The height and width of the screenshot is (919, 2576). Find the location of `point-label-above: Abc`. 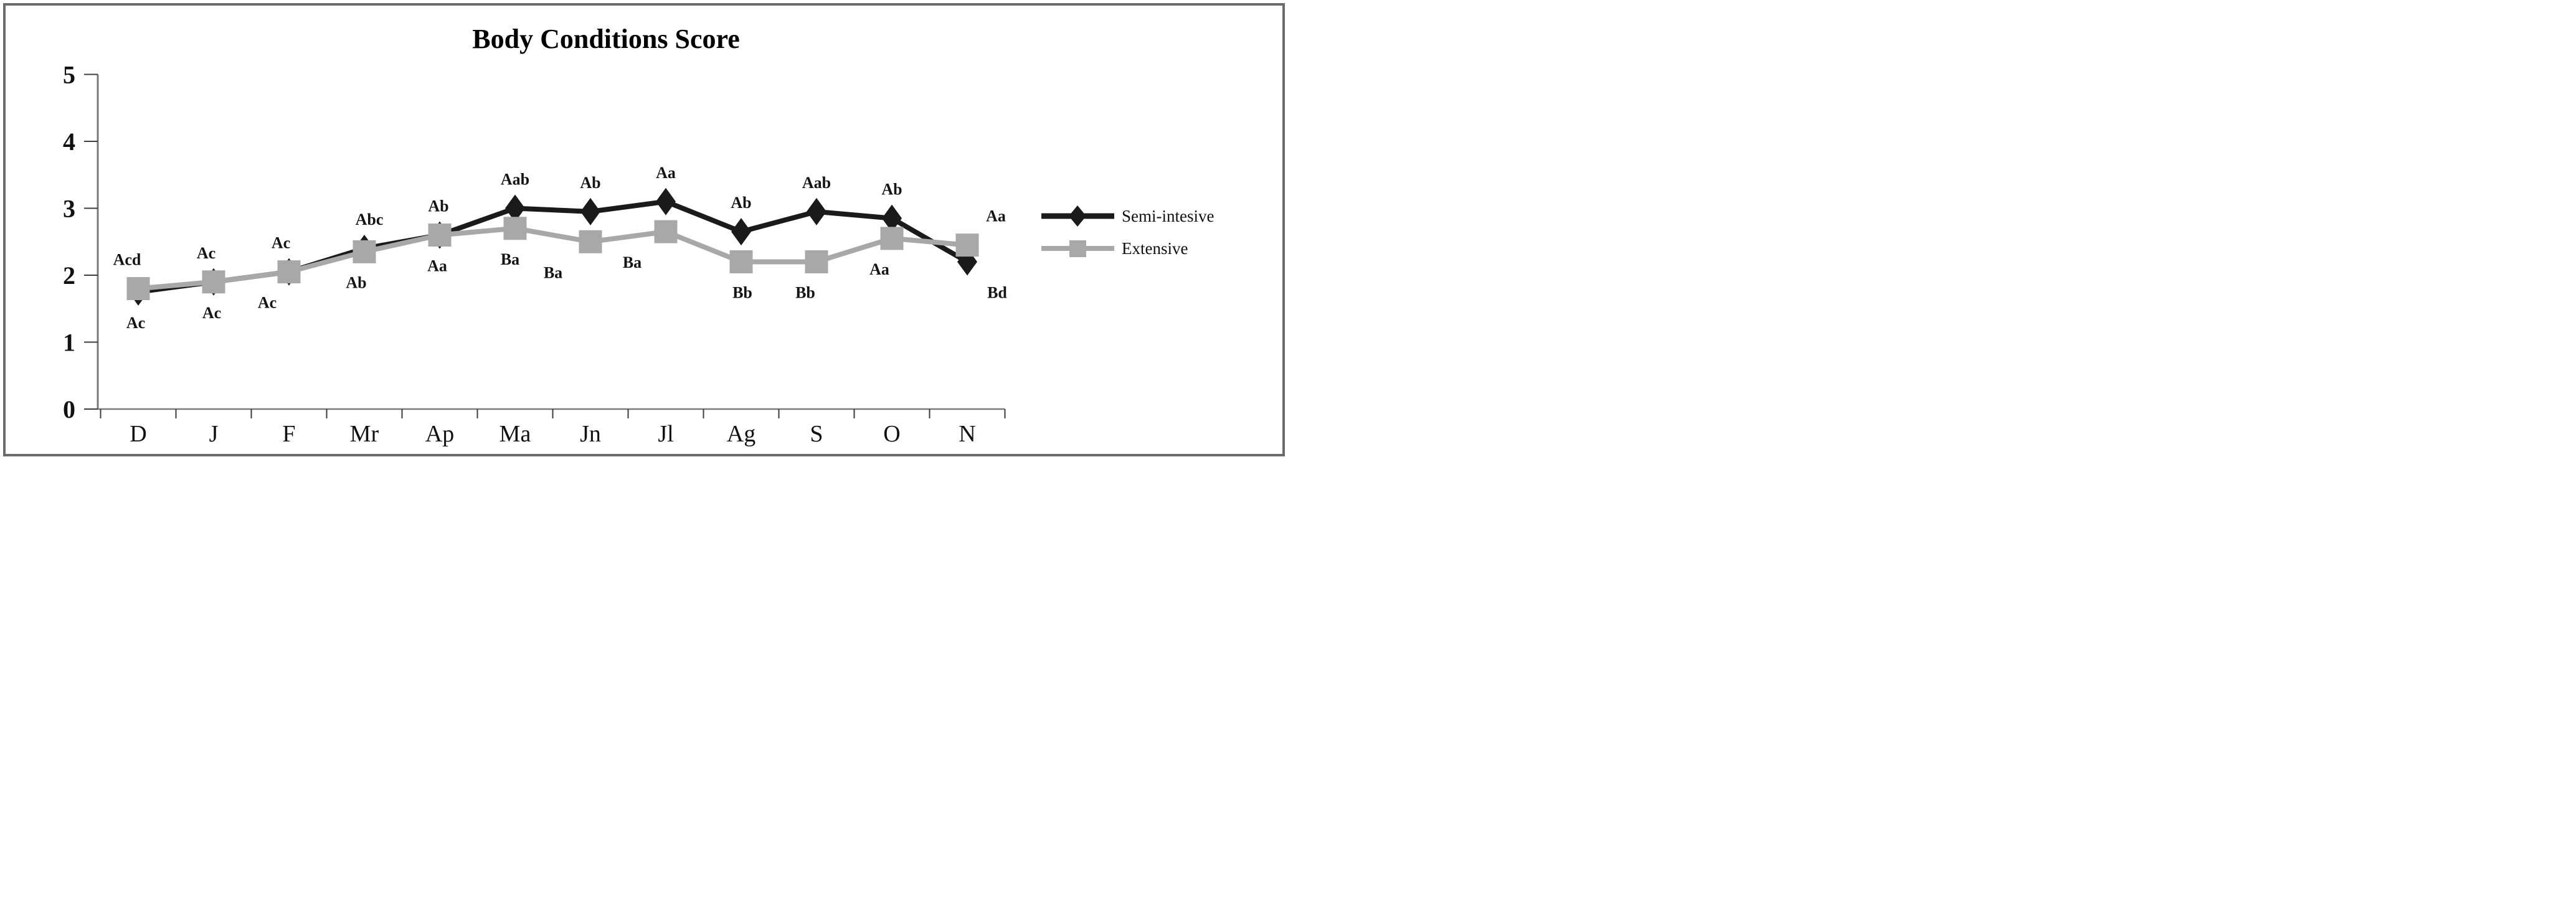

point-label-above: Abc is located at coordinates (370, 219).